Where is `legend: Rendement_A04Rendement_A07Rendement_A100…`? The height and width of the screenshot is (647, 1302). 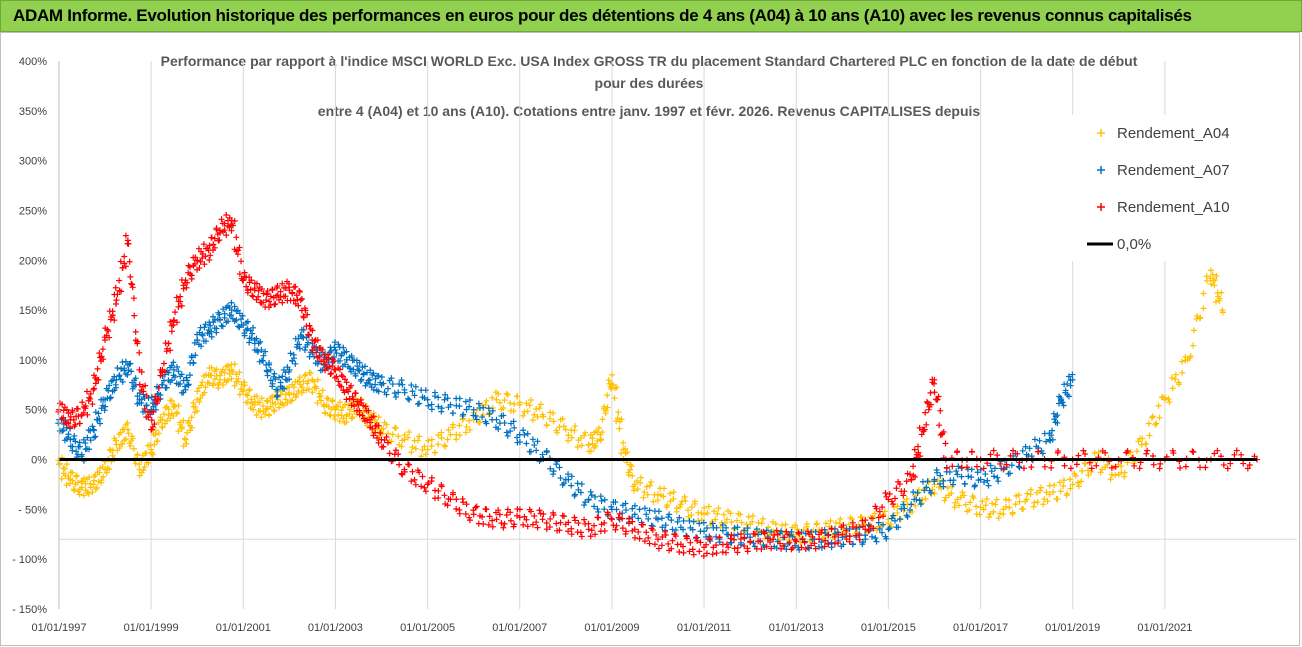 legend: Rendement_A04Rendement_A07Rendement_A100… is located at coordinates (1163, 188).